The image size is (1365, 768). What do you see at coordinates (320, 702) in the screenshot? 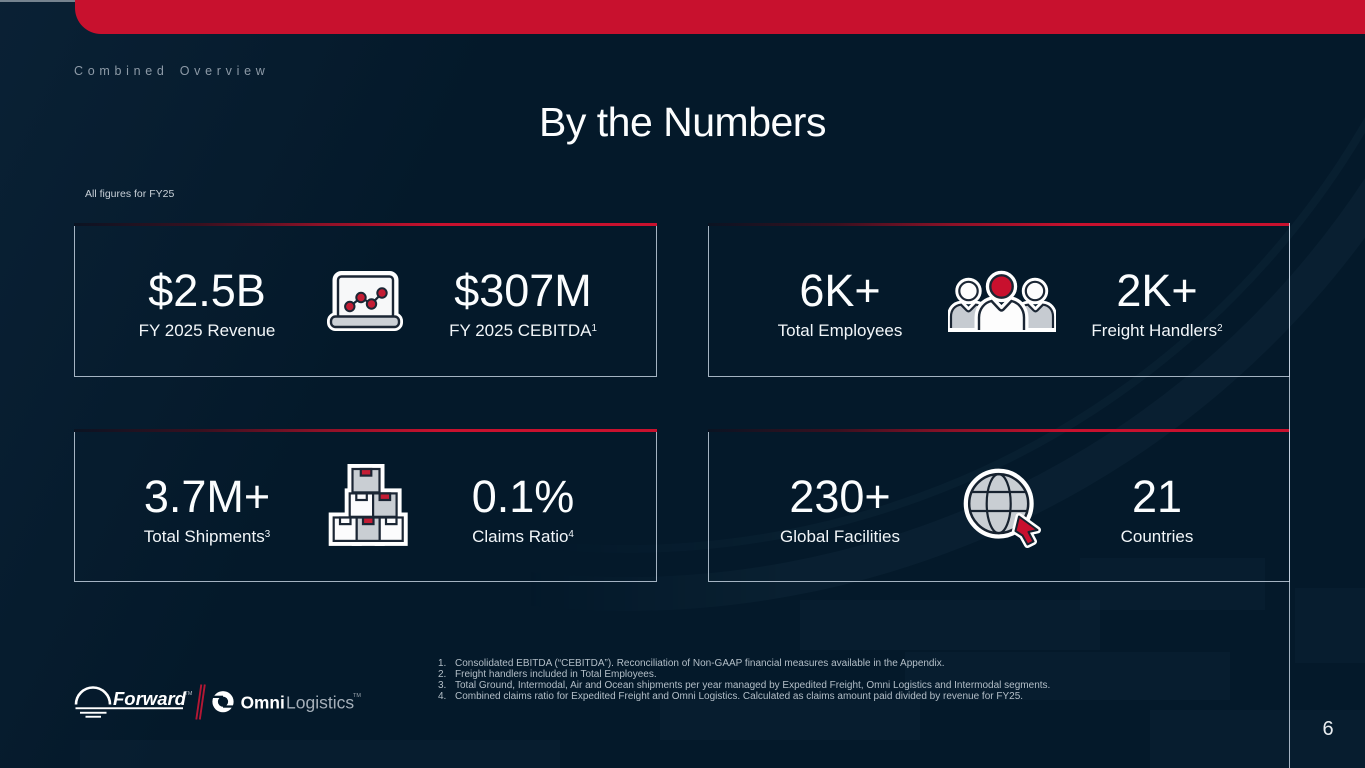
I see `svg-text: Logistics` at bounding box center [320, 702].